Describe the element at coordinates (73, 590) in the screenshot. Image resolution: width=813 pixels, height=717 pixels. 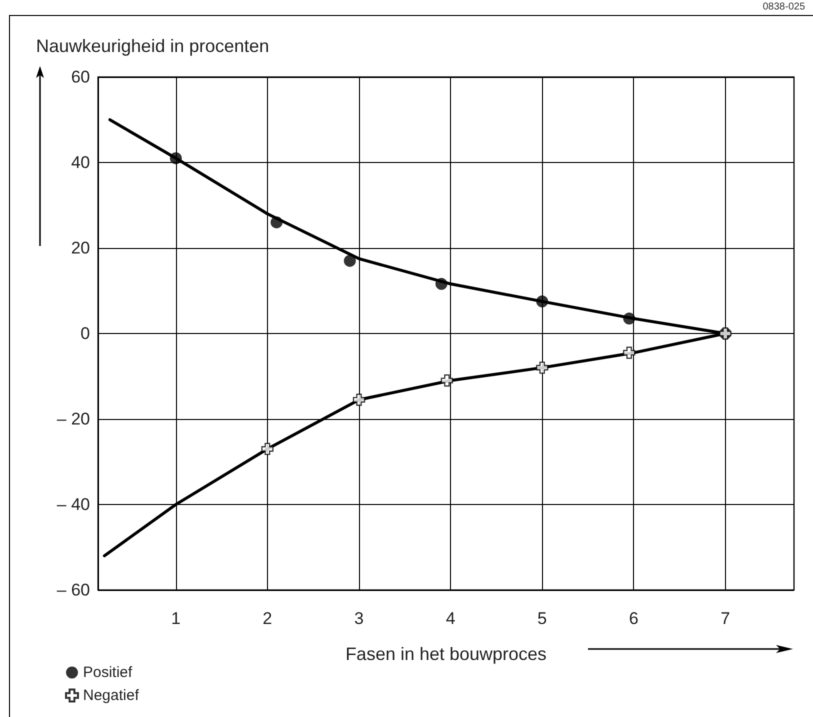
I see `y-tick-label: – 60` at that location.